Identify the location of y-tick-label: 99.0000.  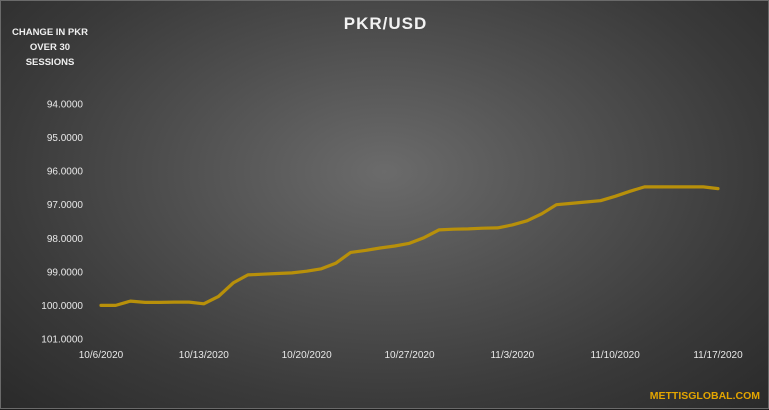
(65, 272).